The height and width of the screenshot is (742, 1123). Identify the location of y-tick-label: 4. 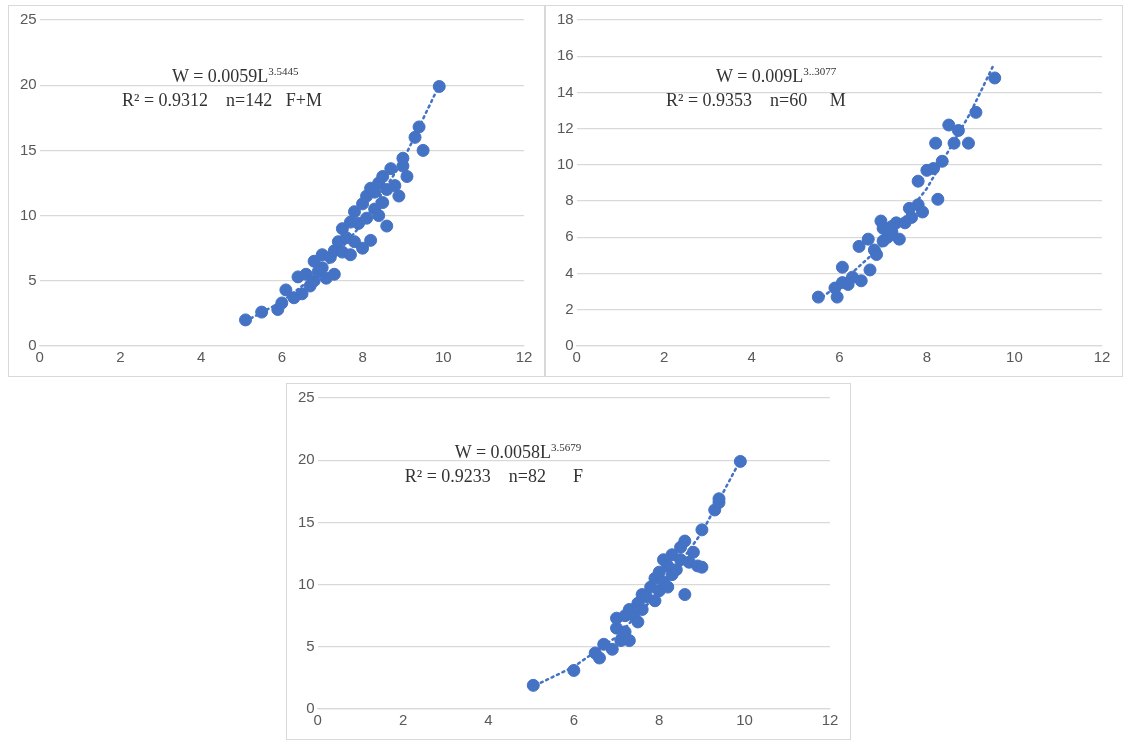
(569, 272).